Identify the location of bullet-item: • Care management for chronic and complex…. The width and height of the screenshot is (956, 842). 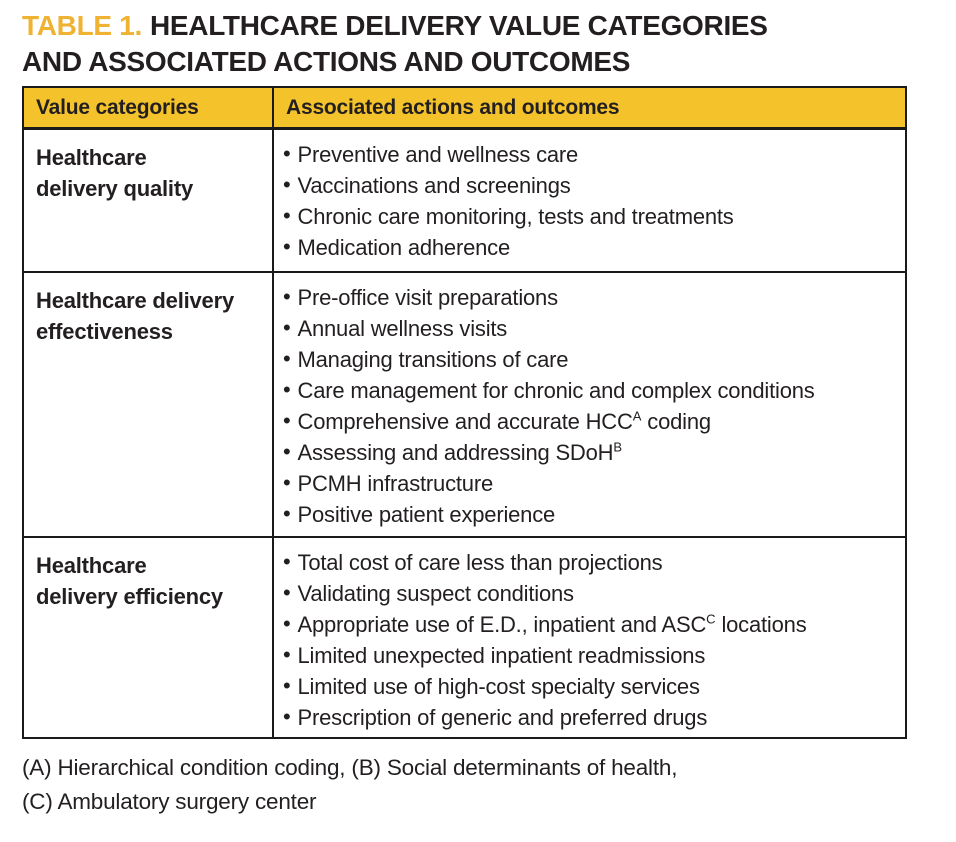
(592, 390).